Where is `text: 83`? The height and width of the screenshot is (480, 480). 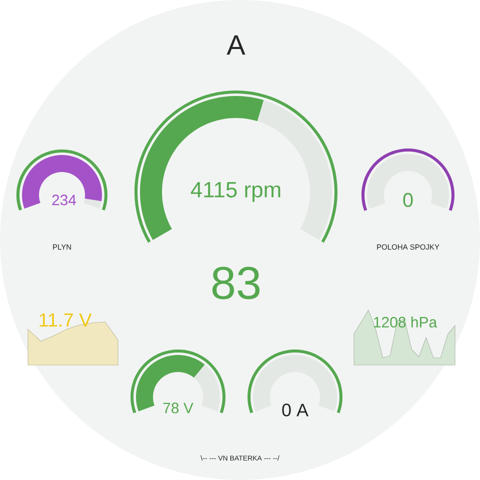
text: 83 is located at coordinates (236, 283).